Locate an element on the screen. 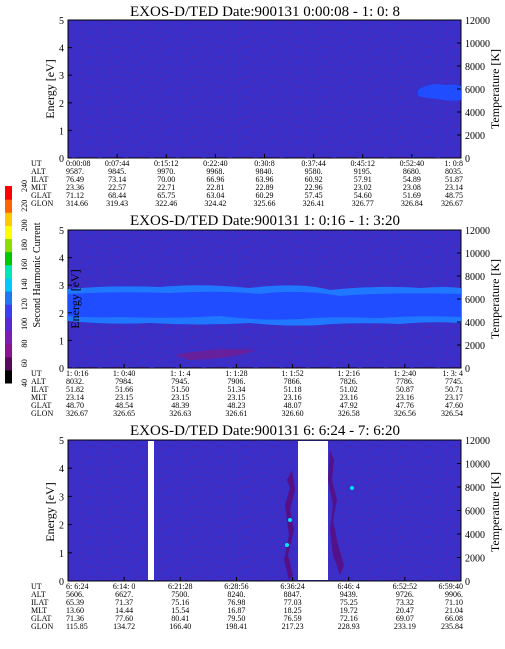 This screenshot has height=649, width=505. y-tick-label: 3 is located at coordinates (61, 497).